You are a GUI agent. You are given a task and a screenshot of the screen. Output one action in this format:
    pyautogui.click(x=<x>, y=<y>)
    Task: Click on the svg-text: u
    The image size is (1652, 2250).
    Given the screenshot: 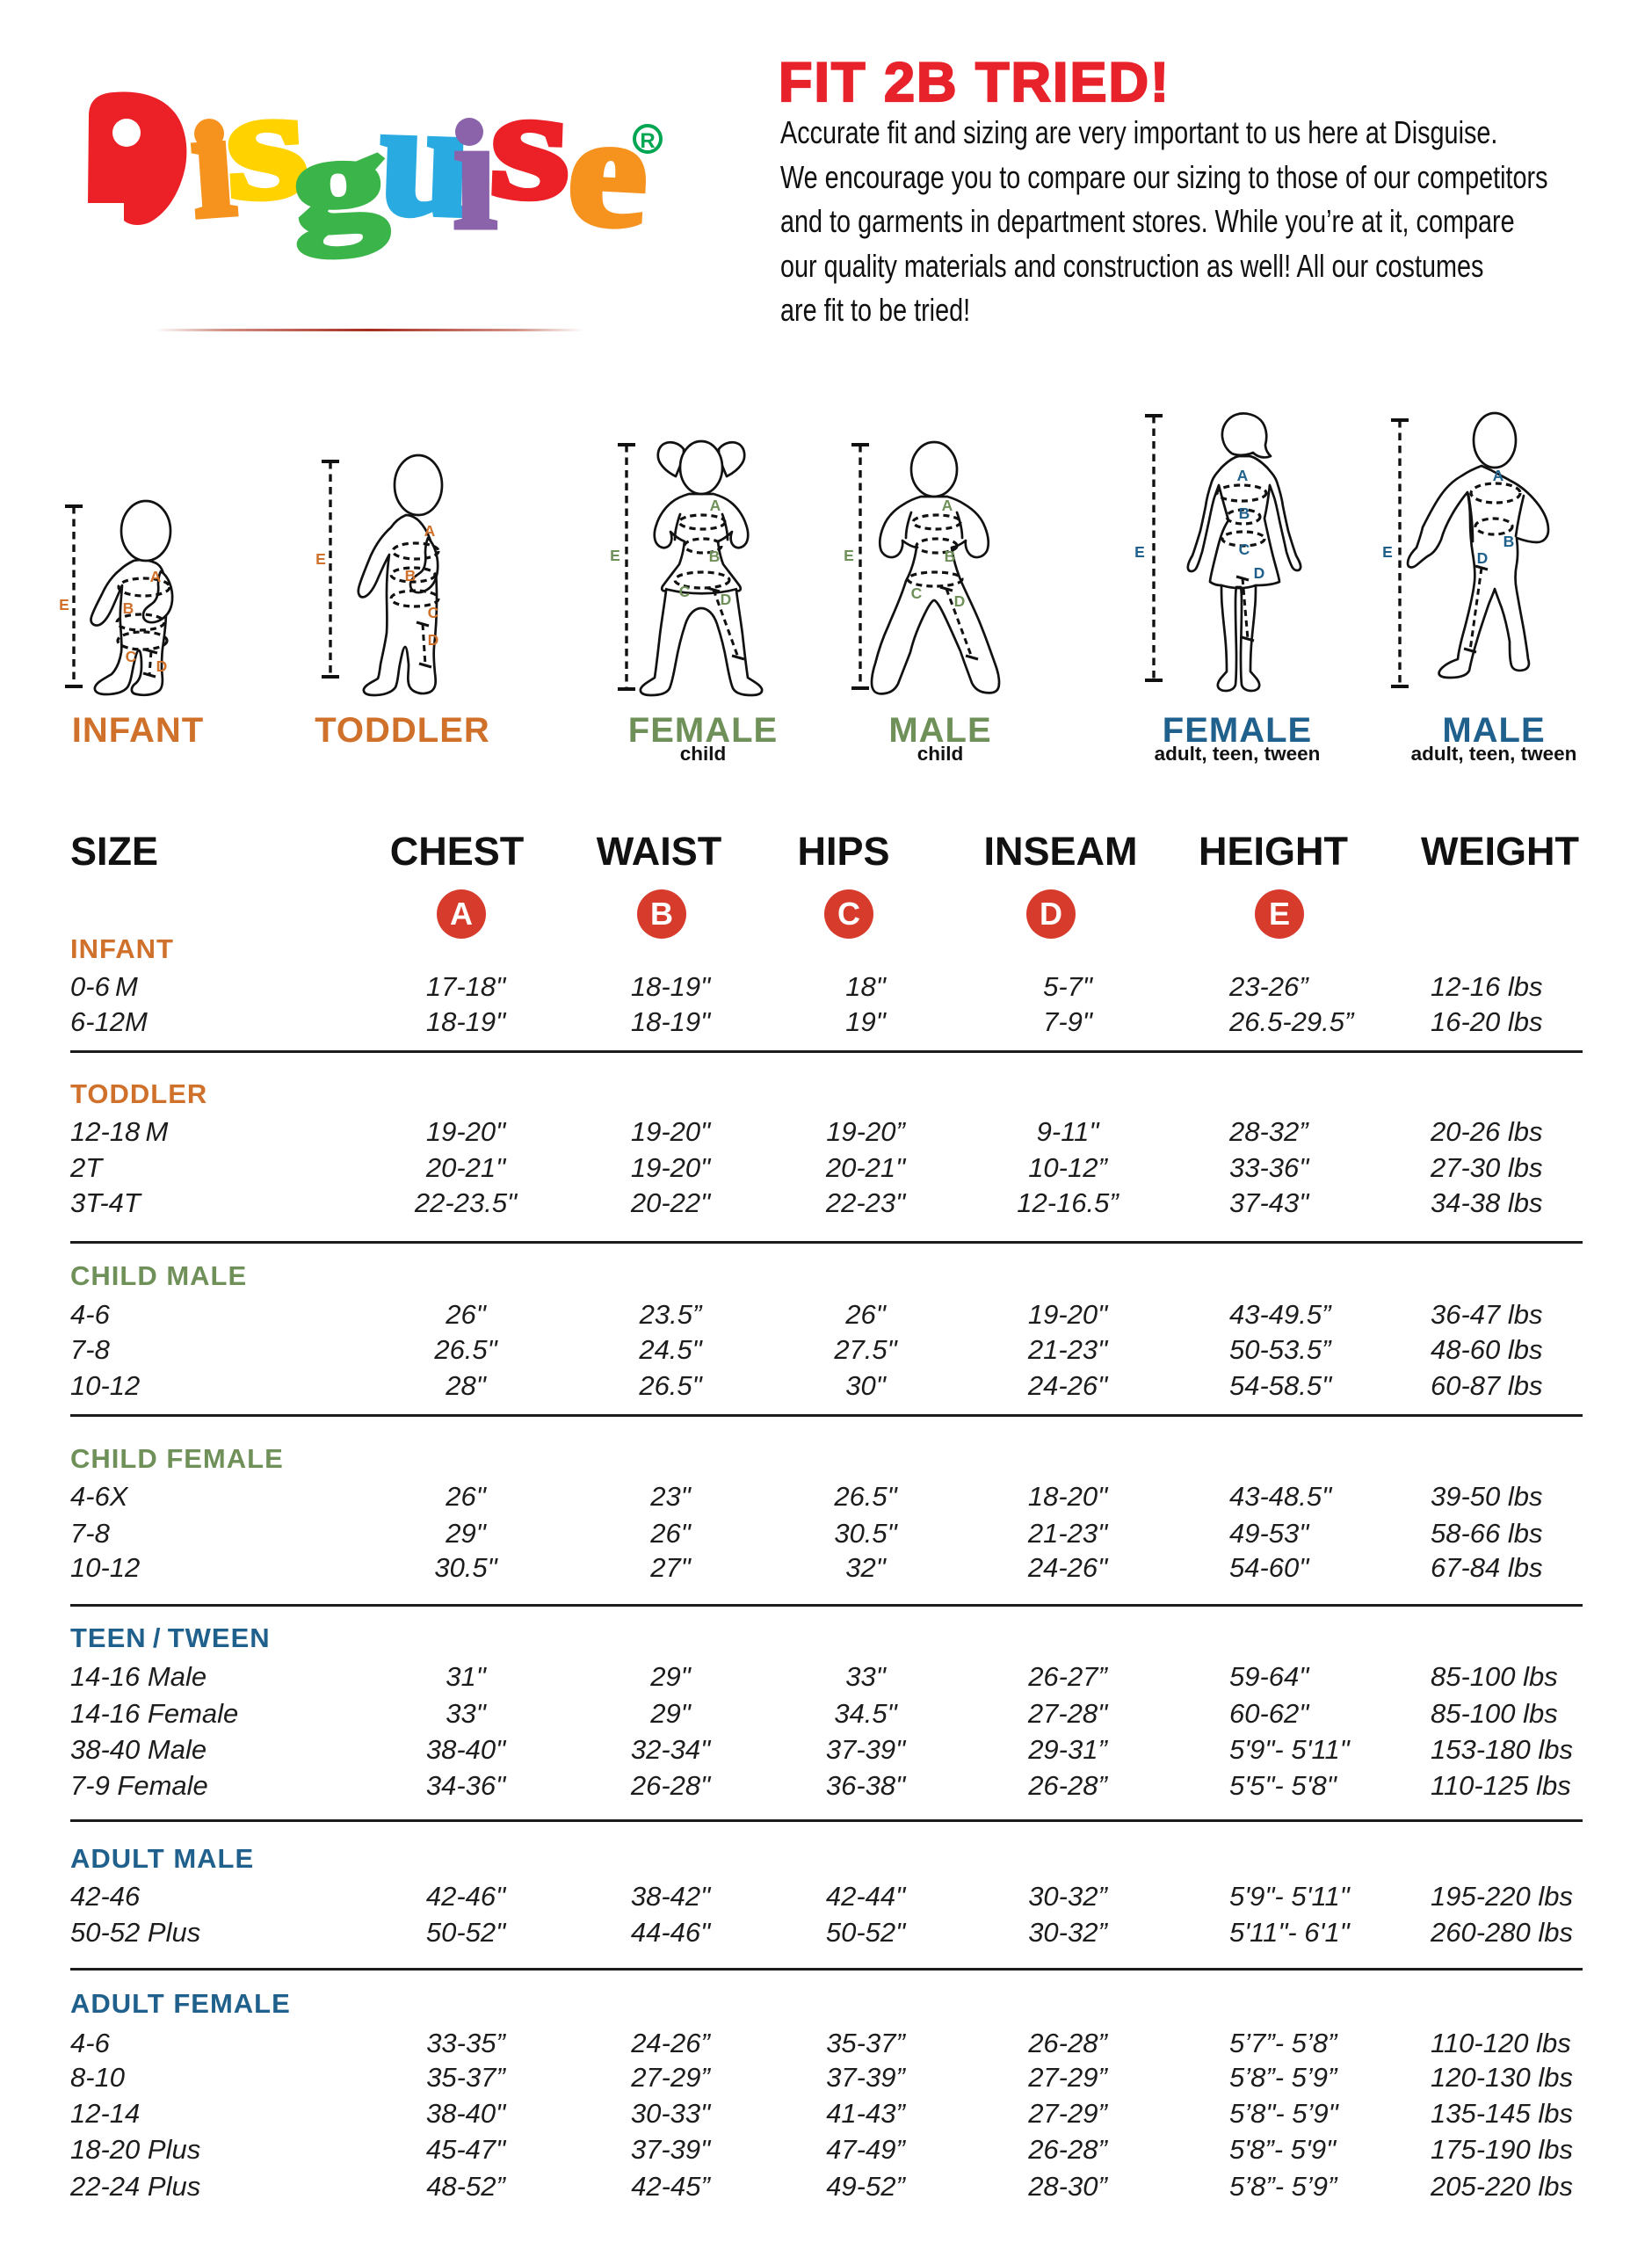 What is the action you would take?
    pyautogui.click(x=426, y=165)
    